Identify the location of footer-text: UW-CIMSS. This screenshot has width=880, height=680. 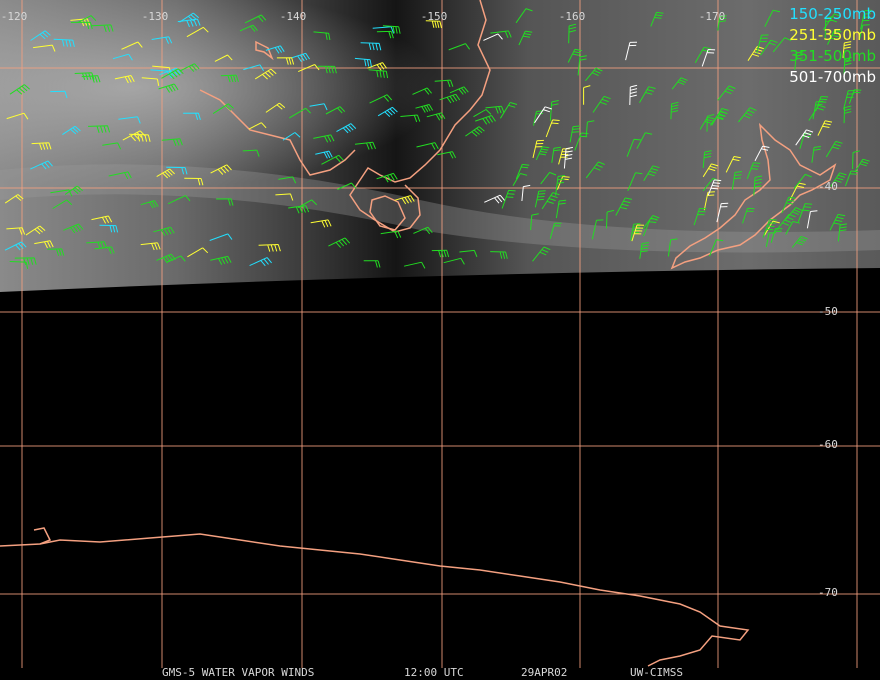
(656, 672).